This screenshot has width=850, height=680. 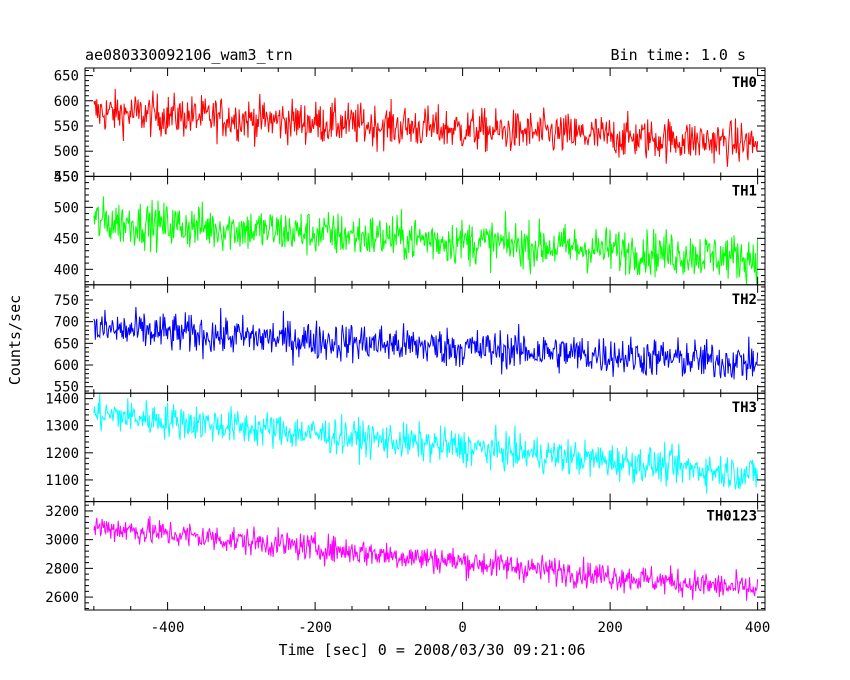 I want to click on y-tick-label: 3000, so click(x=62, y=541).